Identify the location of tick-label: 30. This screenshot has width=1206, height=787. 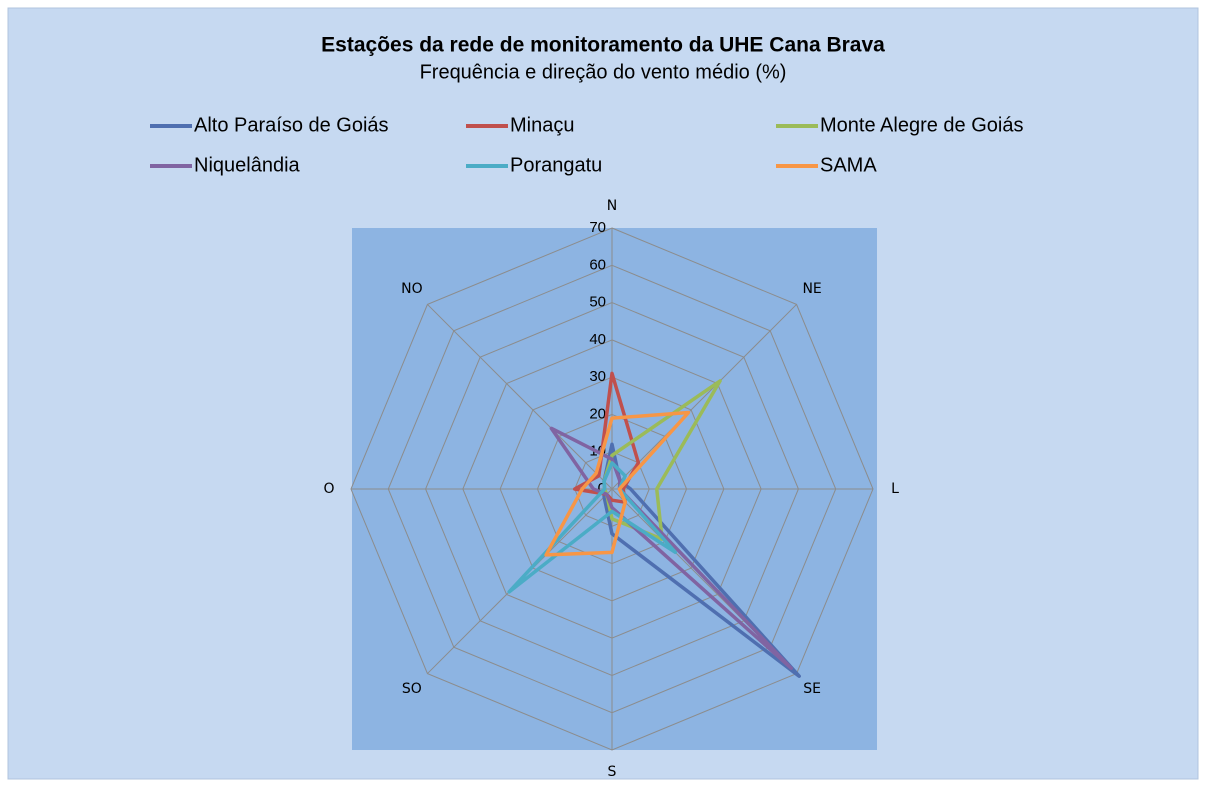
(597, 376).